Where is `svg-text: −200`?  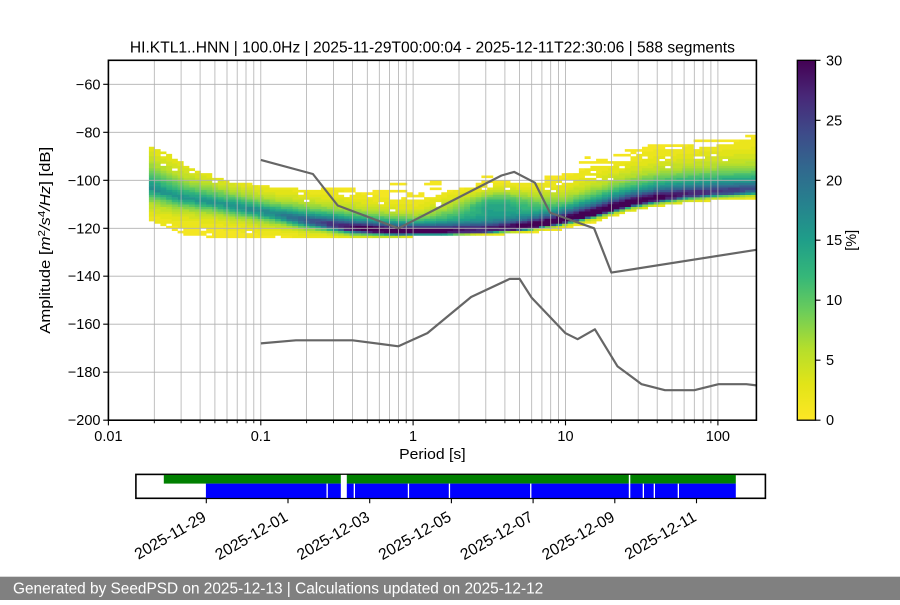
svg-text: −200 is located at coordinates (84, 421).